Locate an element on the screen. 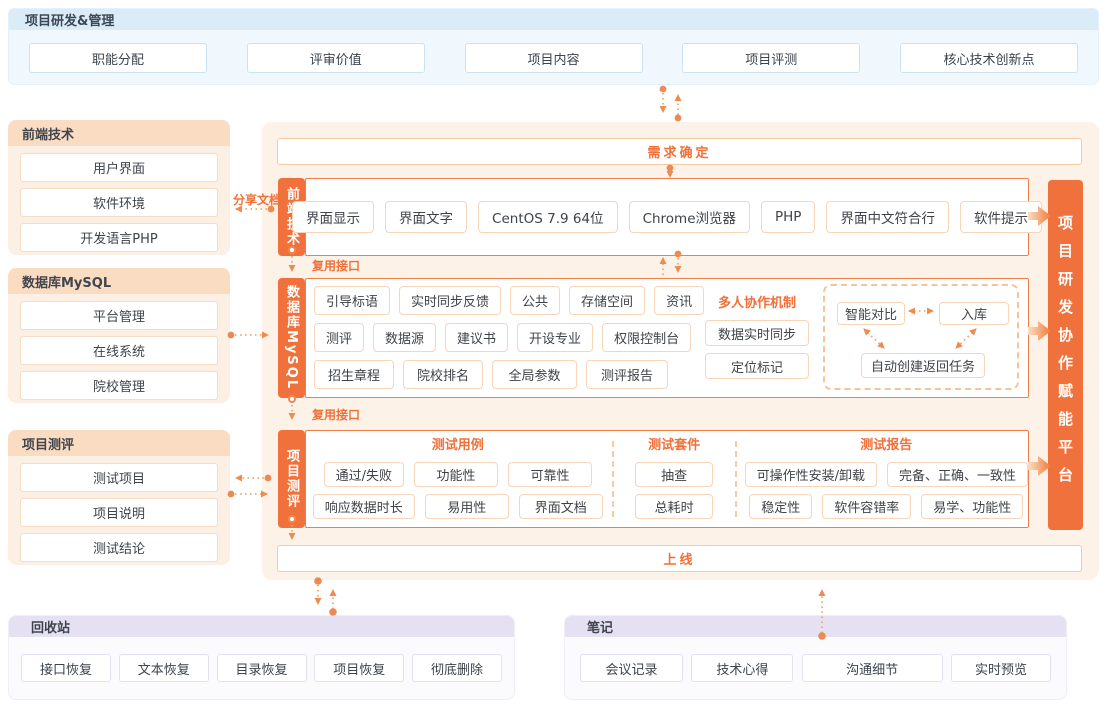 Image resolution: width=1107 pixels, height=703 pixels. chips-line: 招生章程 院校排名 全局参数 测评报告 is located at coordinates (509, 374).